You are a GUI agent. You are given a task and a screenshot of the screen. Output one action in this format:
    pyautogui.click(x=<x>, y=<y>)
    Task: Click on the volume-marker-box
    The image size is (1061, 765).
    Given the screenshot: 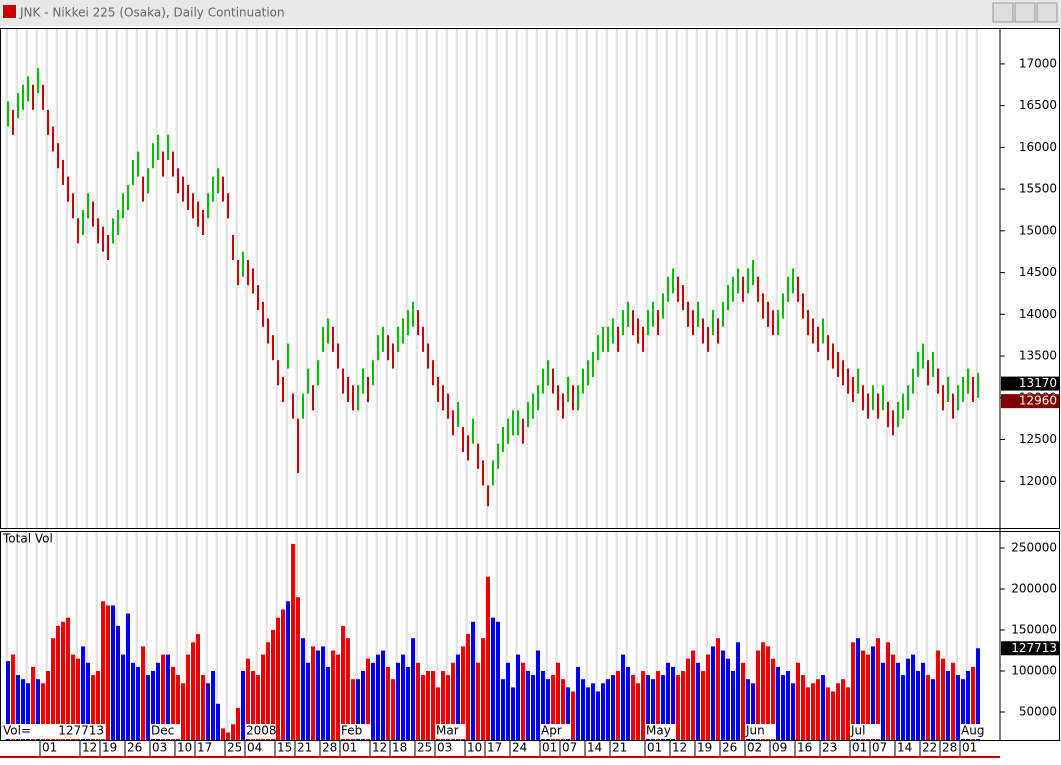 What is the action you would take?
    pyautogui.click(x=1030, y=648)
    